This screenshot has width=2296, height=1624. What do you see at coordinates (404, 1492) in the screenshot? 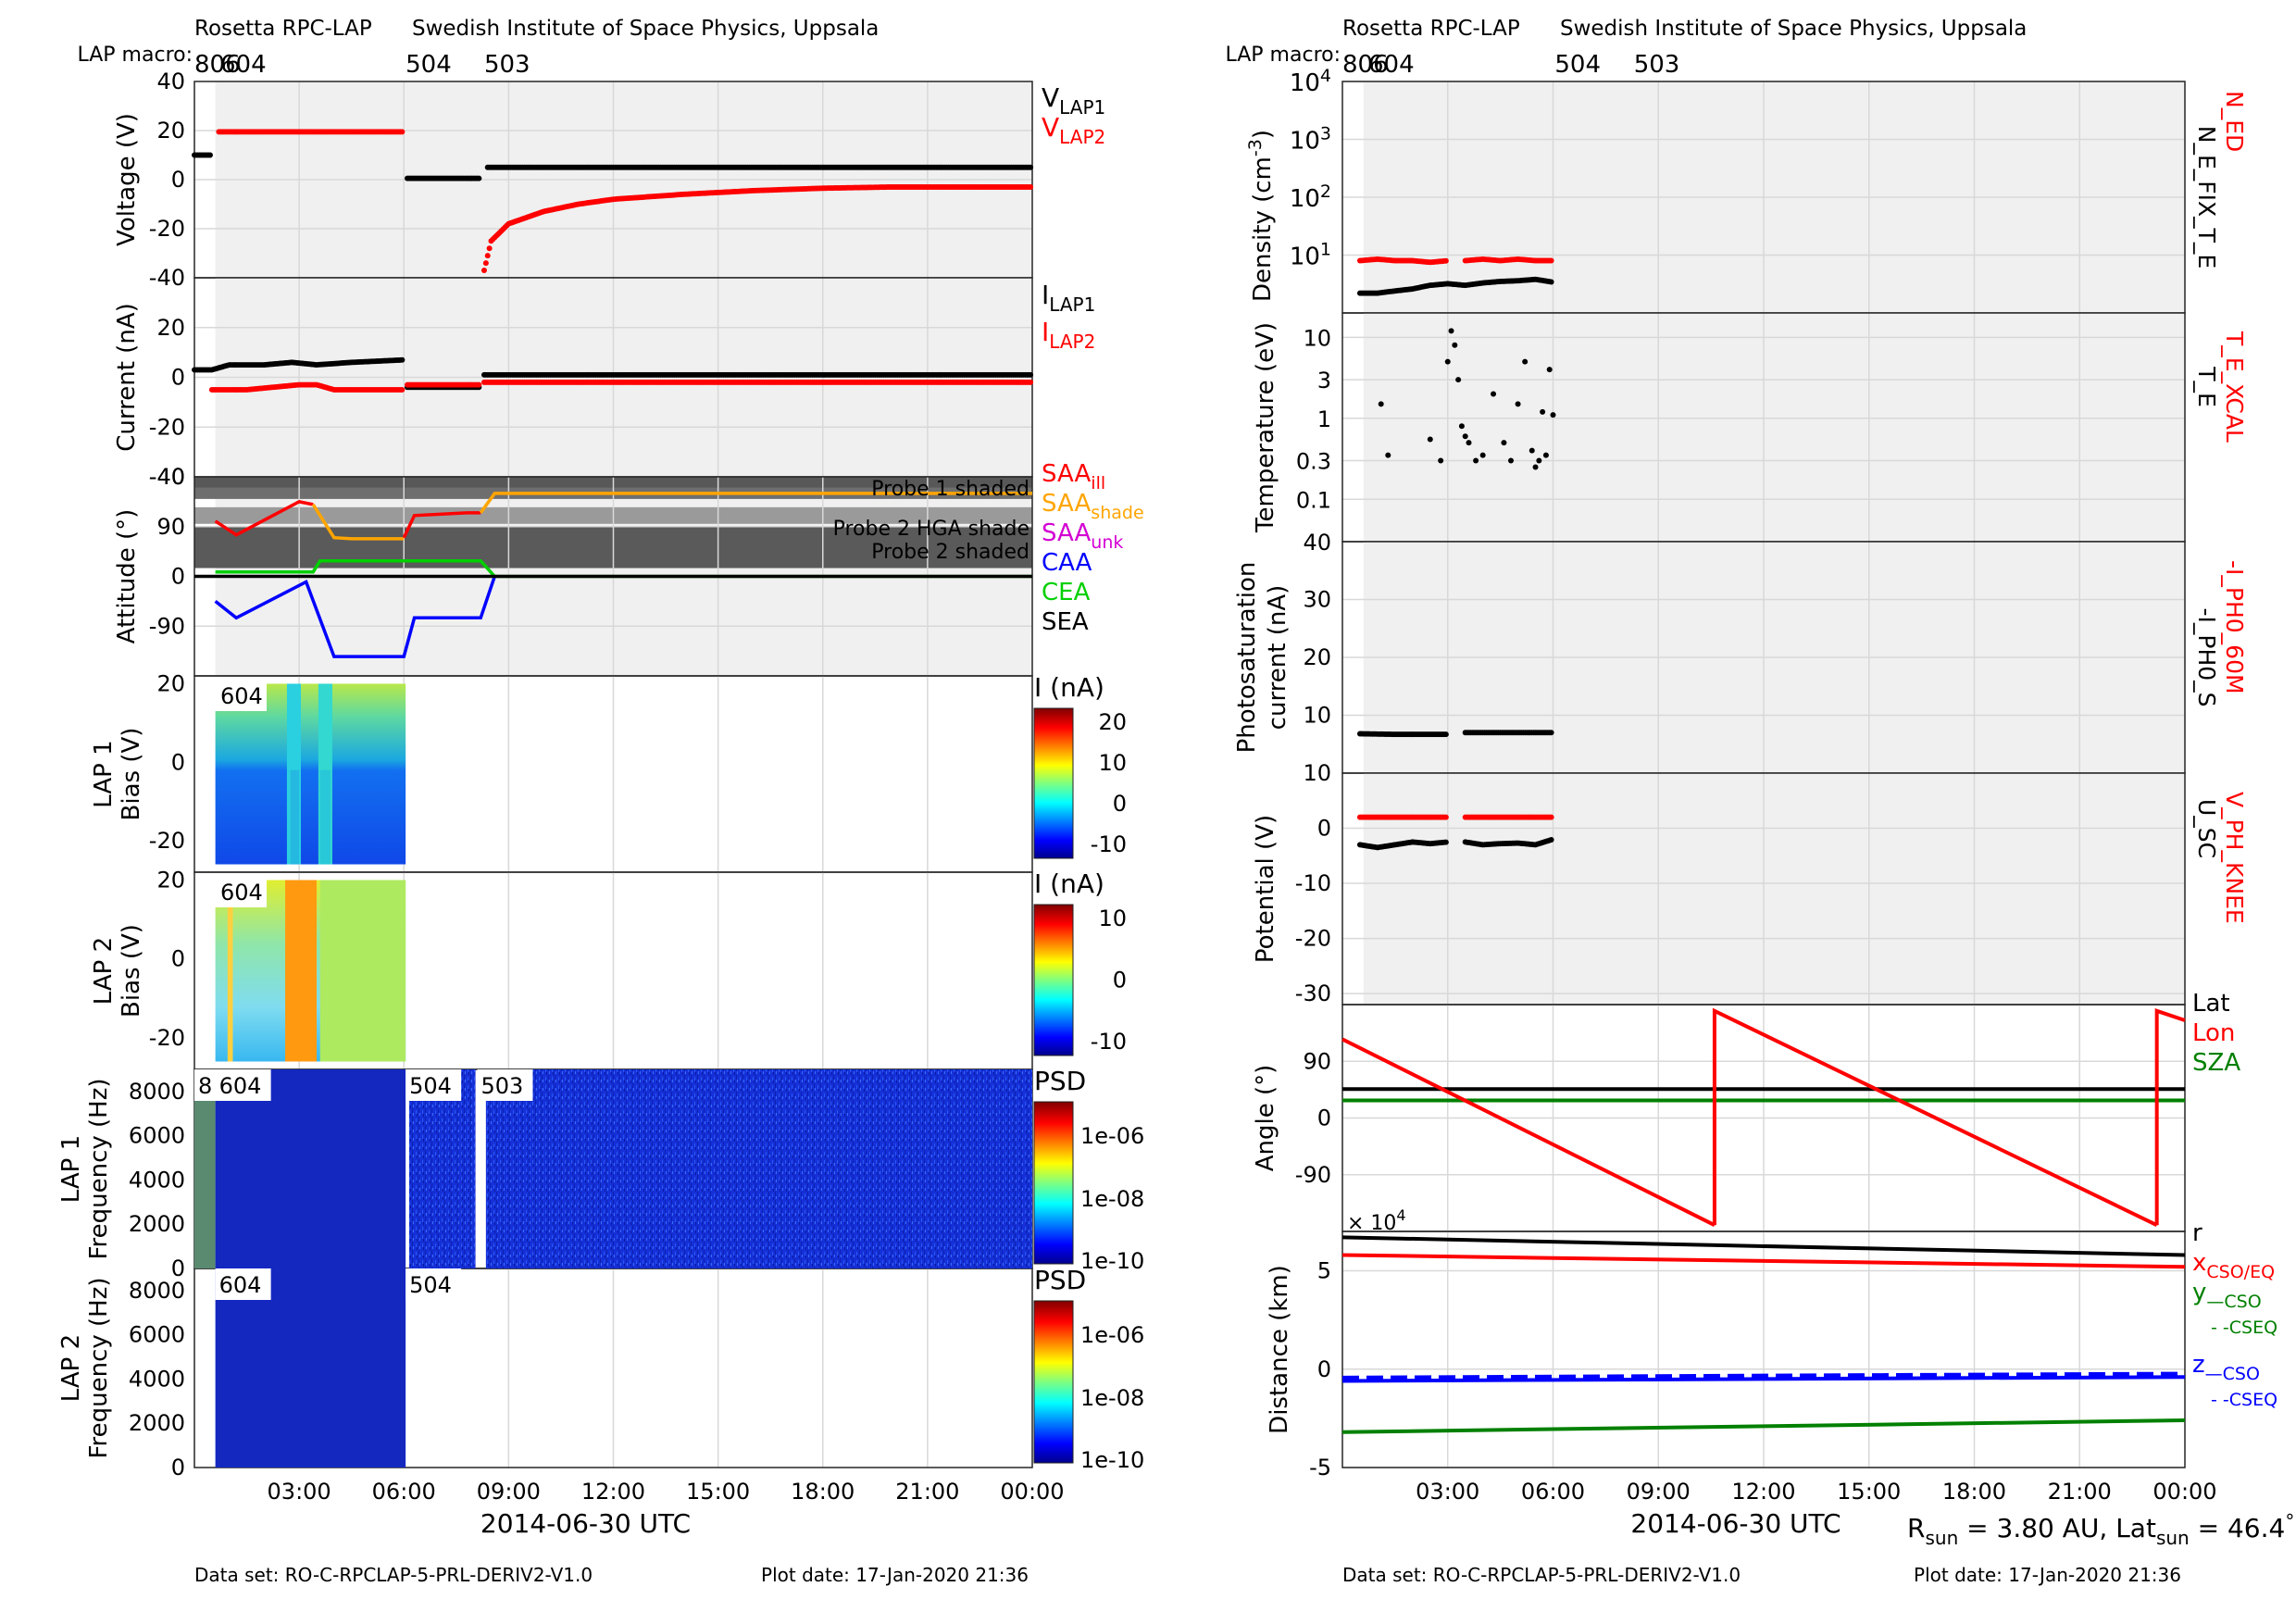
I see `x-tick-label: 06:00` at bounding box center [404, 1492].